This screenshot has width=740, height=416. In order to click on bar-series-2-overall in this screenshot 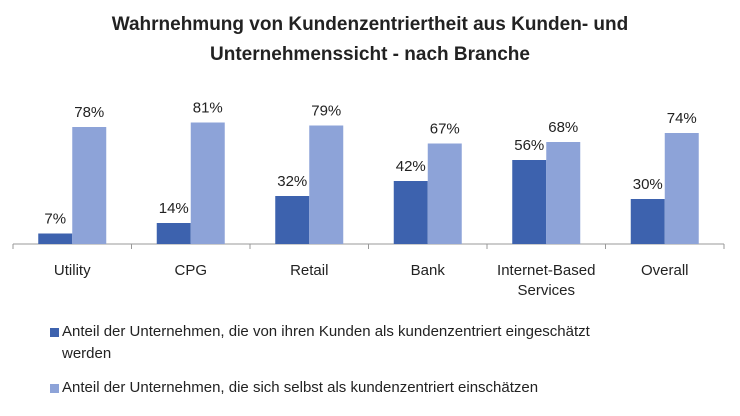, I will do `click(681, 188)`.